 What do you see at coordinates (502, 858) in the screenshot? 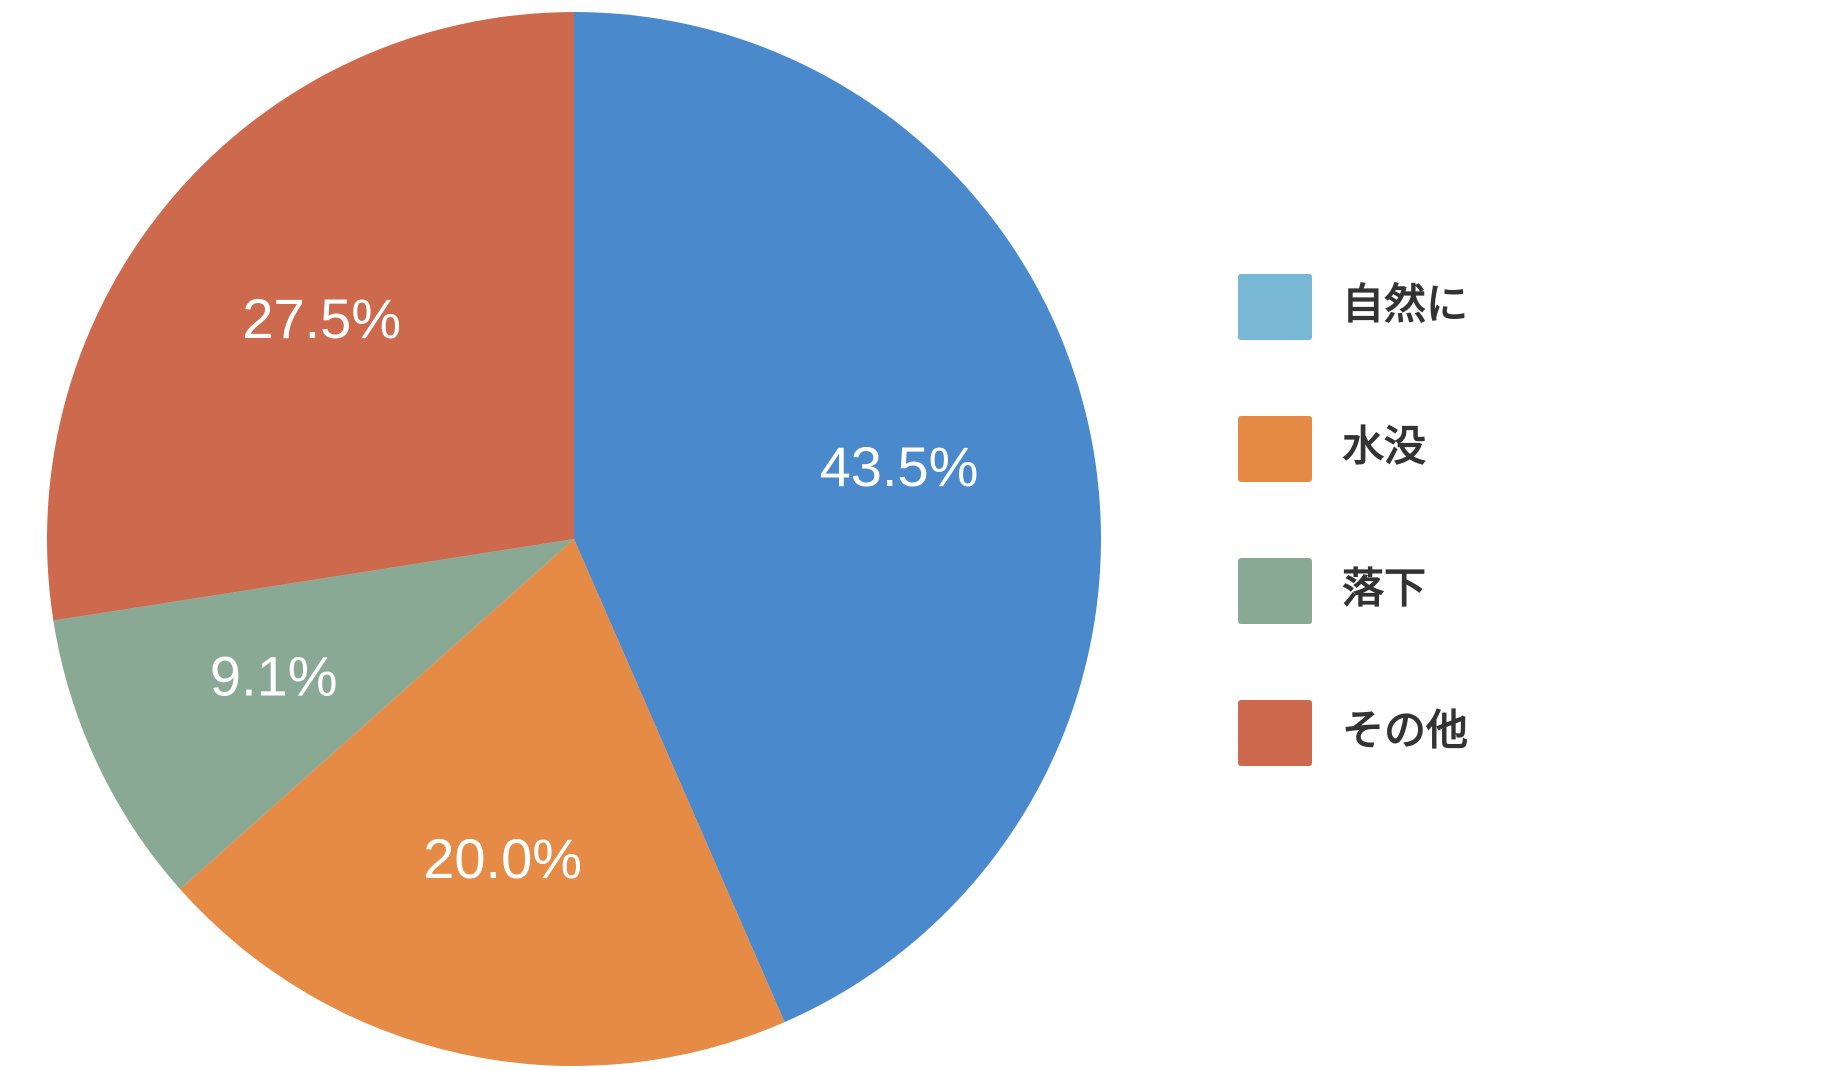
I see `data-label: 20.0%` at bounding box center [502, 858].